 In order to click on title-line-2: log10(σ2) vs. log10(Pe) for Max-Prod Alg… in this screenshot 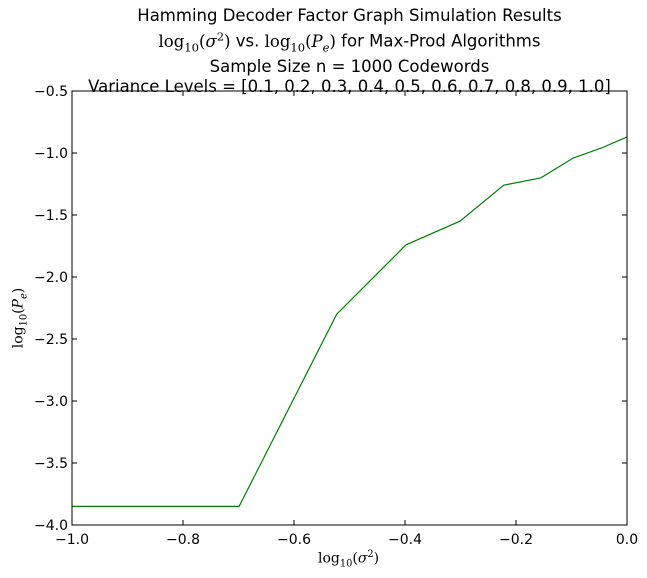, I will do `click(349, 41)`.